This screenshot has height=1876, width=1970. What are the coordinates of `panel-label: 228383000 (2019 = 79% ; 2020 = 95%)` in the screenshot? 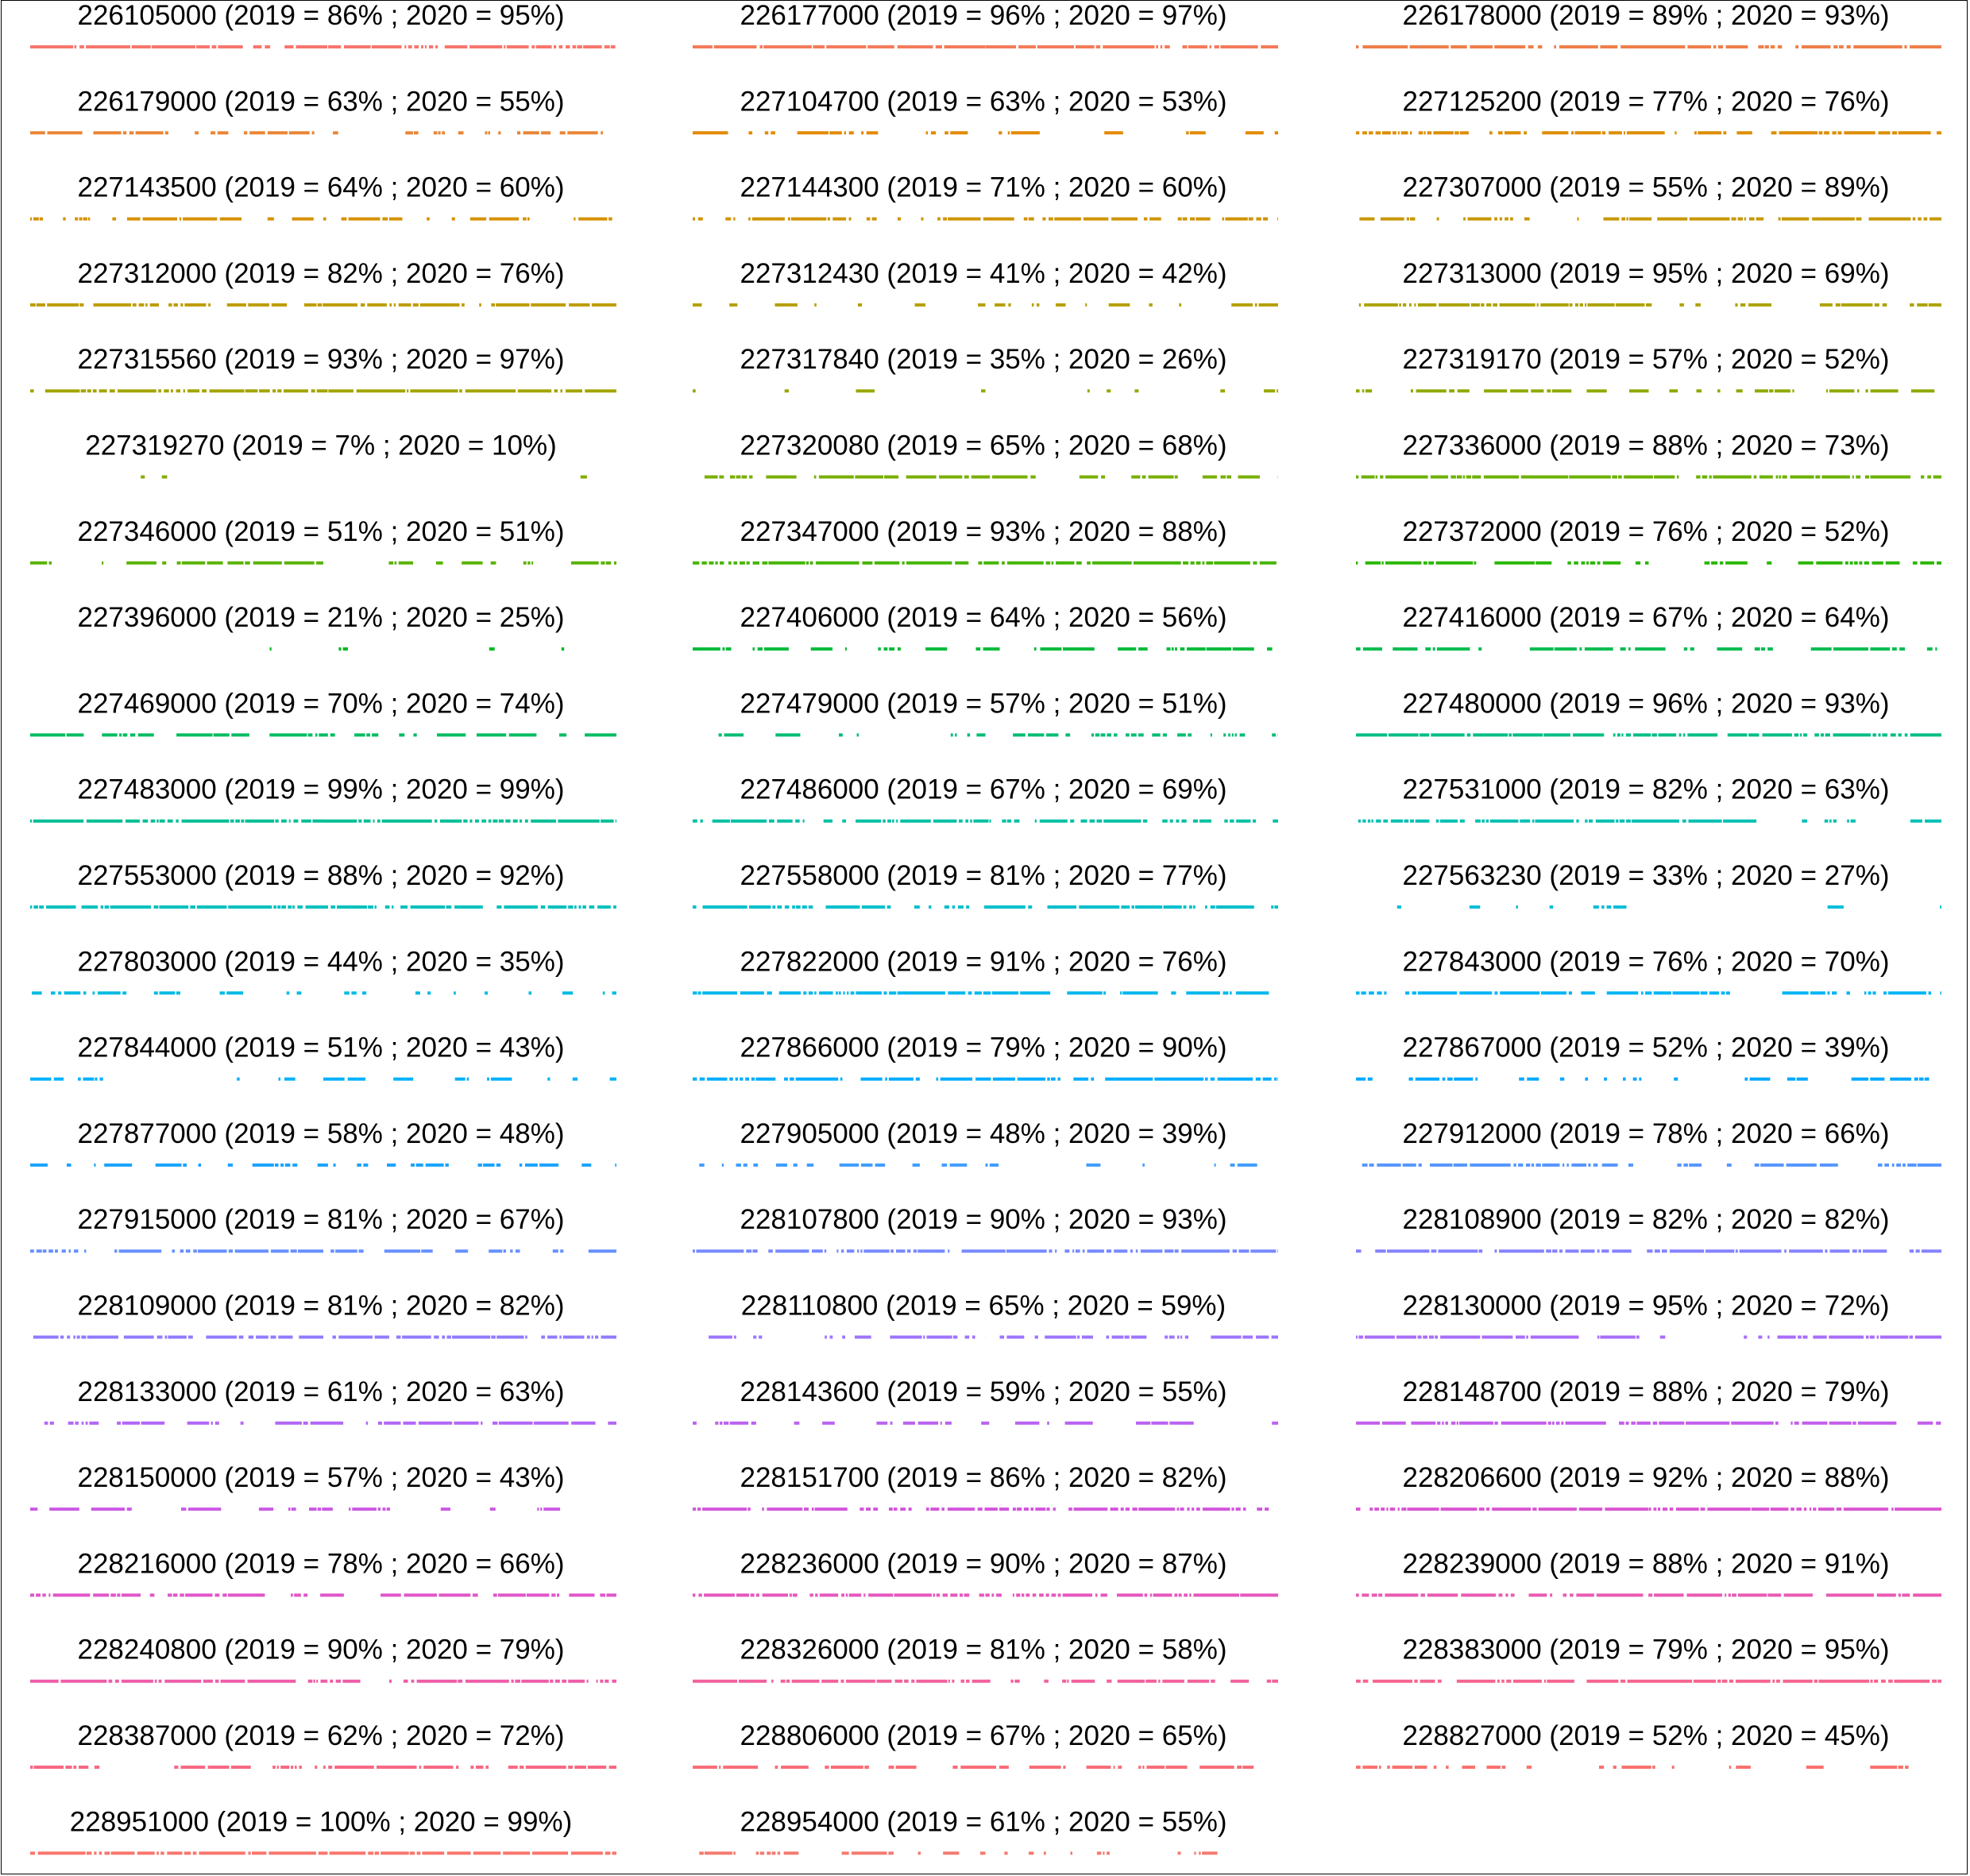 It's located at (1646, 1651).